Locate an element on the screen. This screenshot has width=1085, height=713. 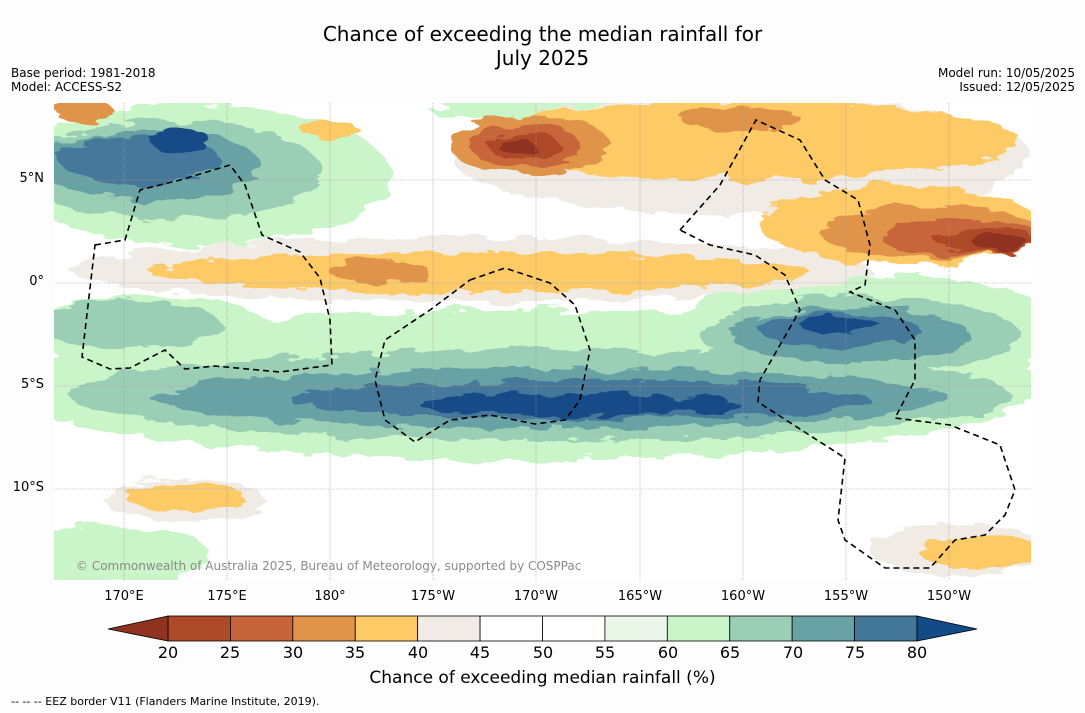
colorbar-tick: 45 is located at coordinates (480, 652).